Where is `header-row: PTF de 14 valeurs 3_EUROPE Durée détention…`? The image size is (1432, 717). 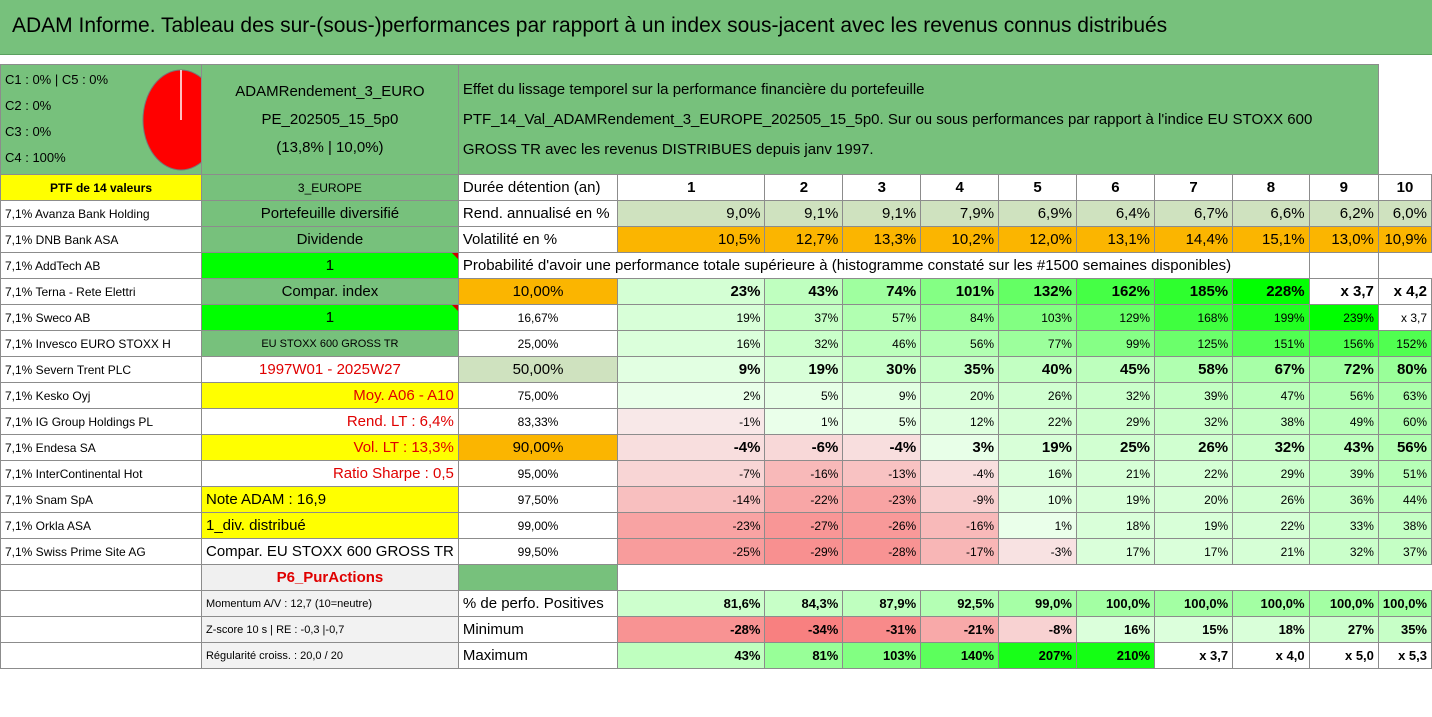
header-row: PTF de 14 valeurs 3_EUROPE Durée détention… is located at coordinates (716, 187).